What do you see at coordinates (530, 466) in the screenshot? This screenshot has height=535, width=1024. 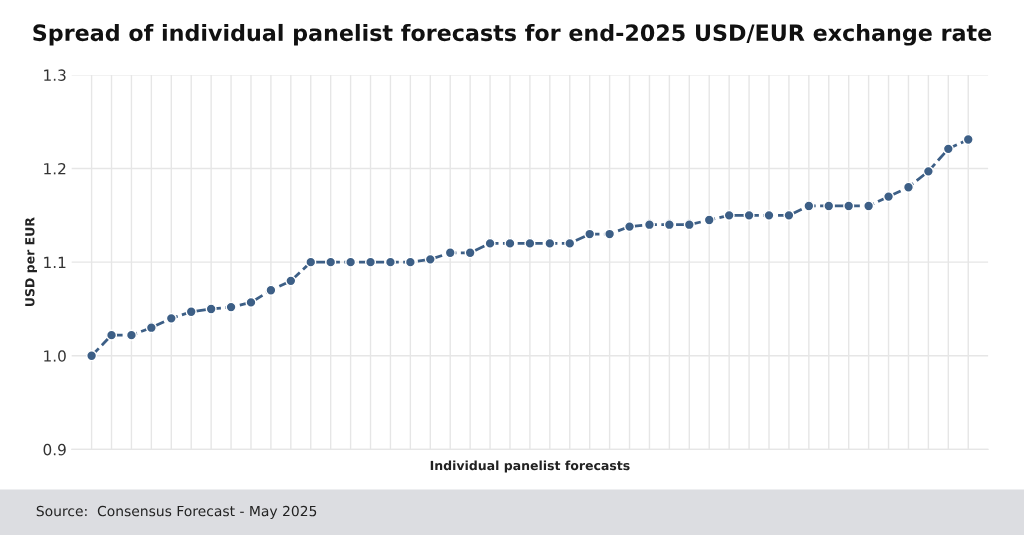 I see `x-axis-title: Individual panelist forecasts` at bounding box center [530, 466].